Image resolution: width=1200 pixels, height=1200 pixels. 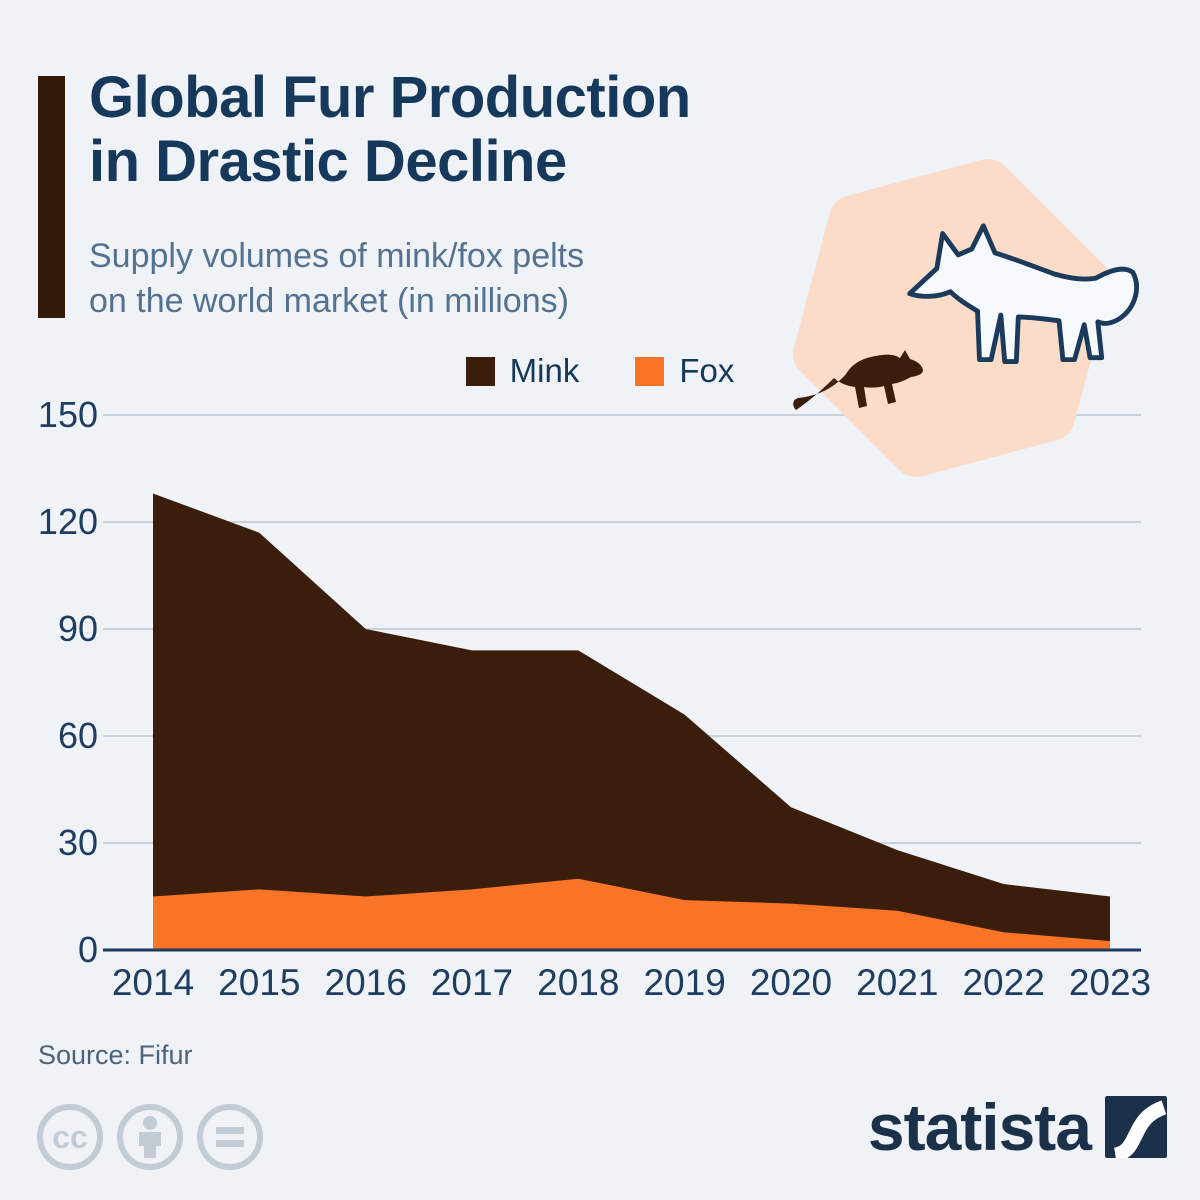 I want to click on x-tick-label-2018: 2018, so click(x=578, y=982).